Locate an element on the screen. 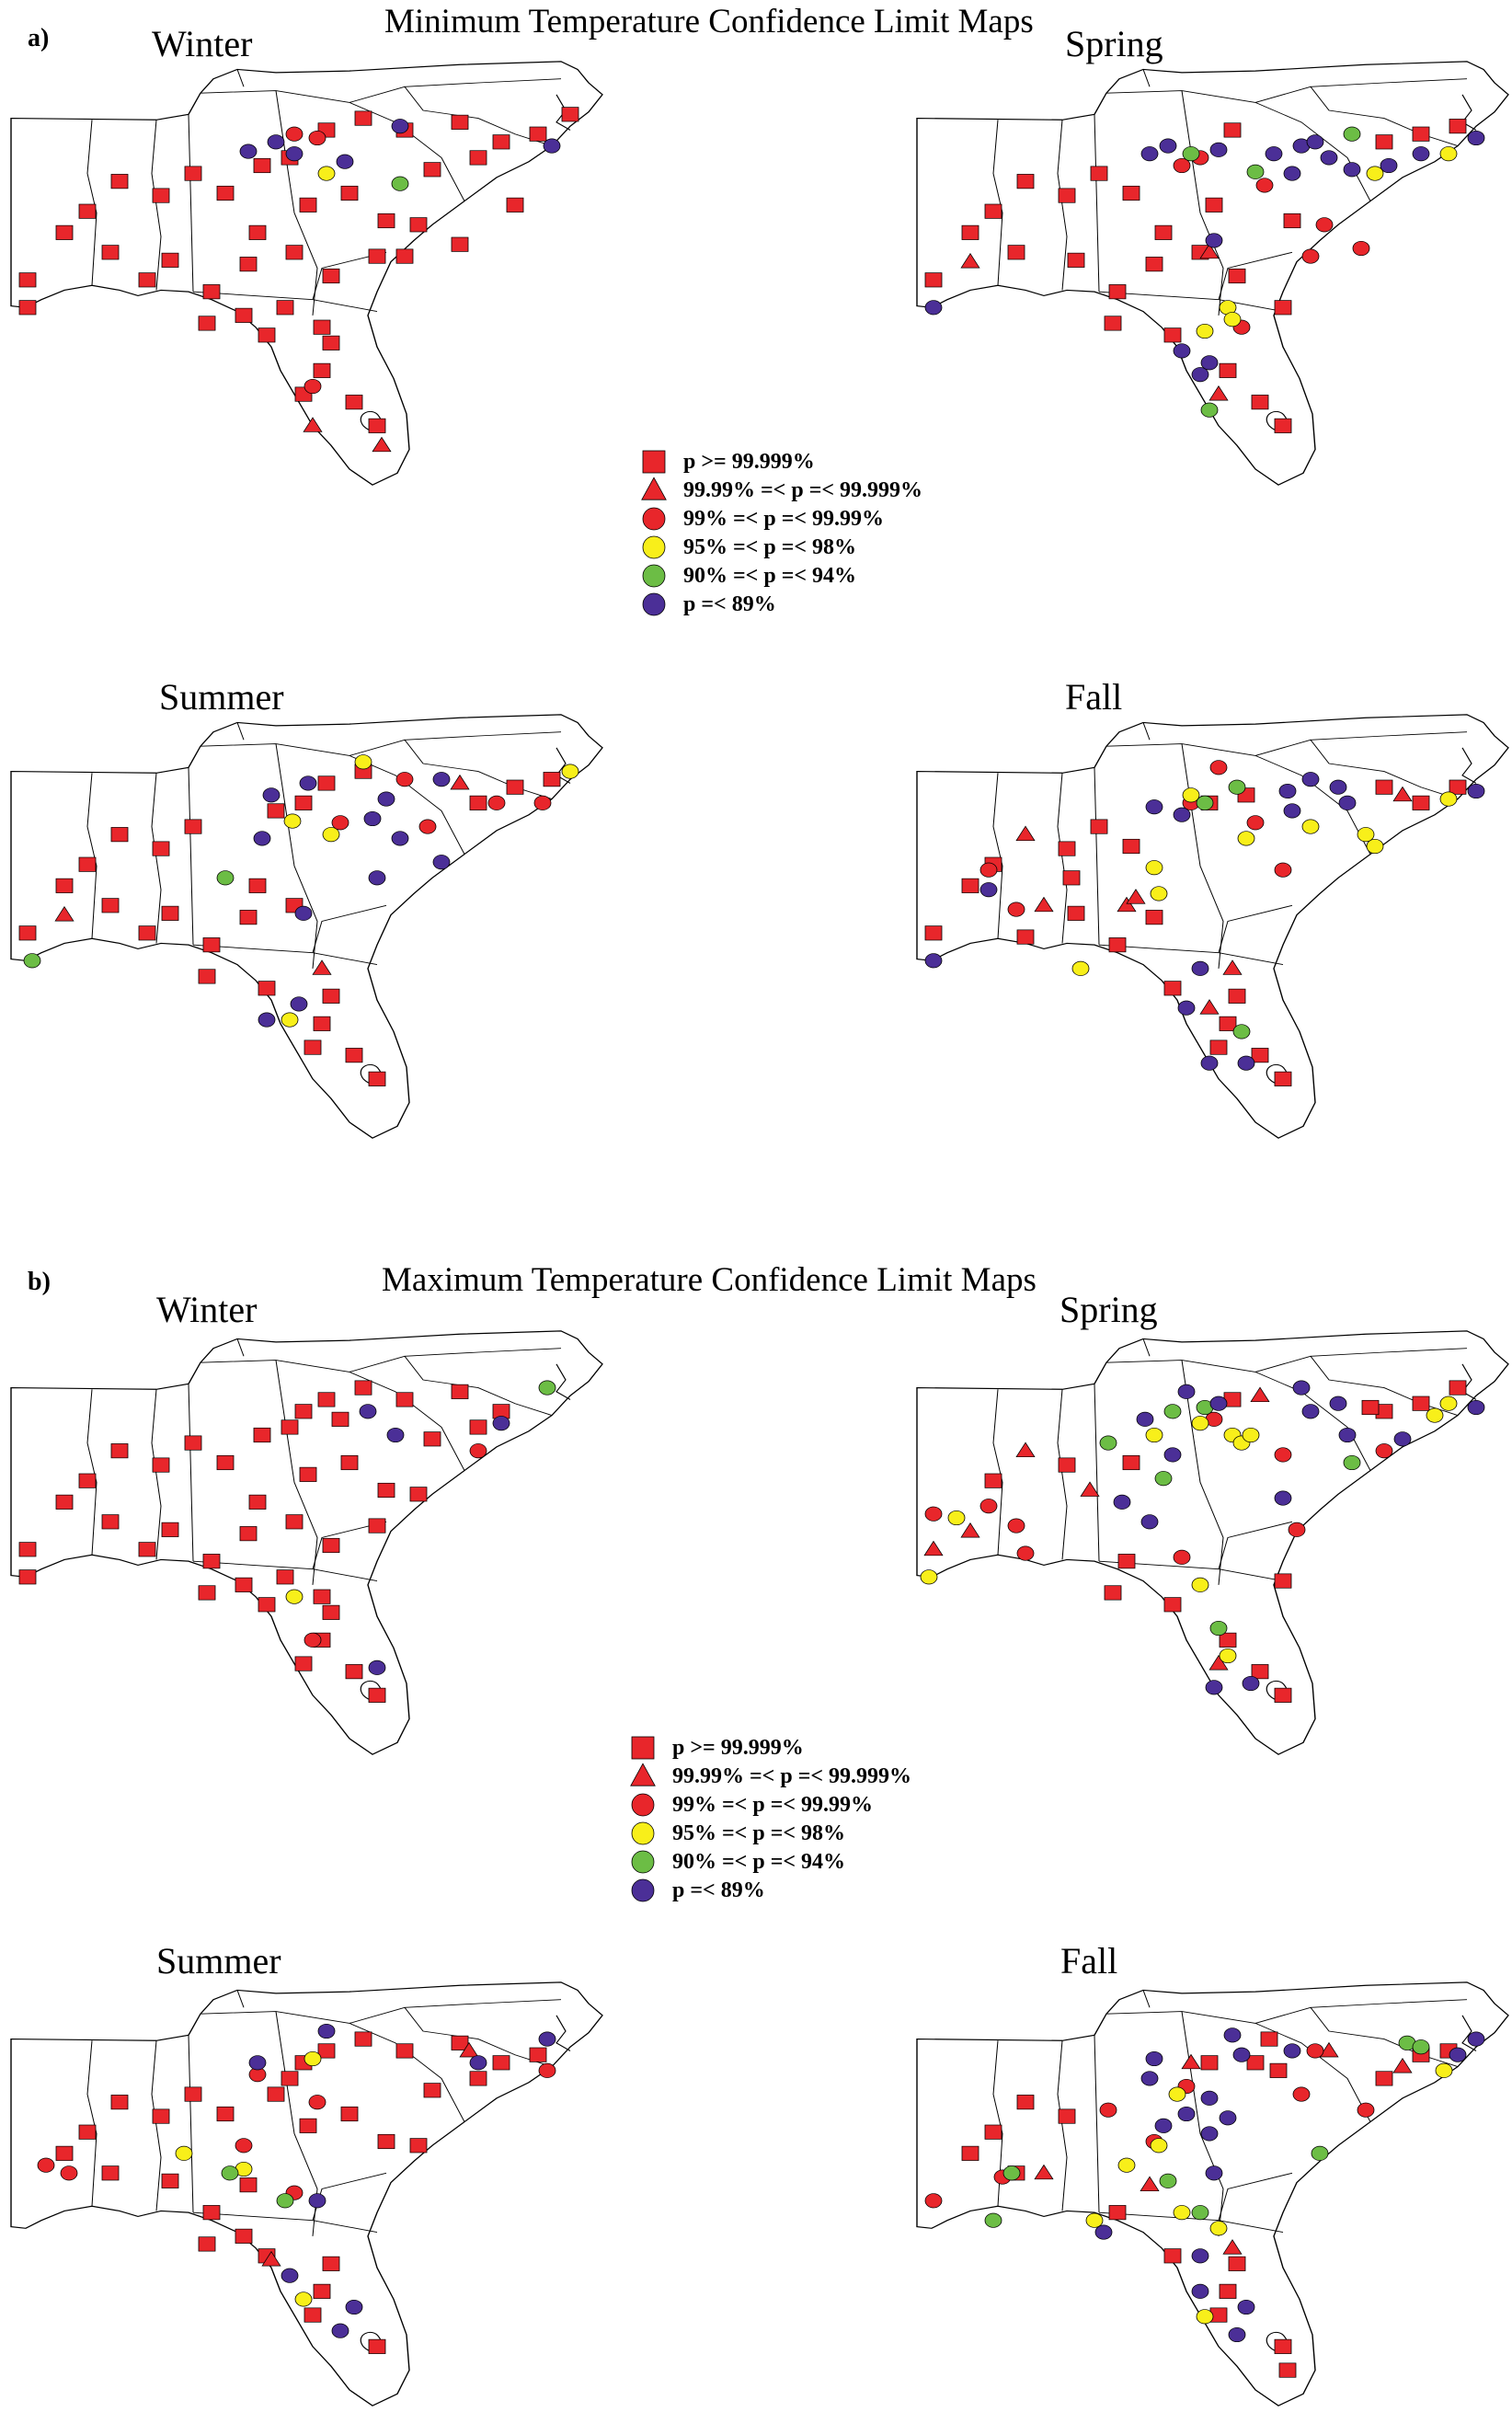 Image resolution: width=1512 pixels, height=2435 pixels. legend-label: p =< 89% is located at coordinates (729, 604).